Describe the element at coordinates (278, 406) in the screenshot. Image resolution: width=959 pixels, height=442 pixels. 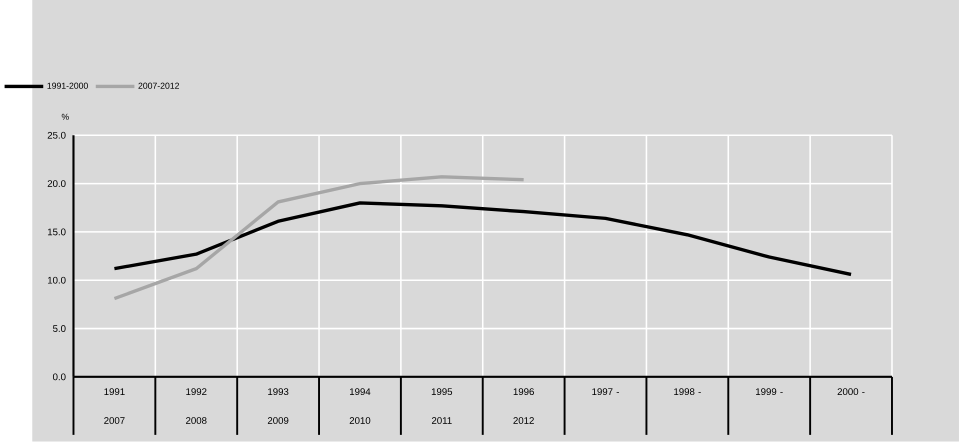
I see `category-label: 1993 2009` at that location.